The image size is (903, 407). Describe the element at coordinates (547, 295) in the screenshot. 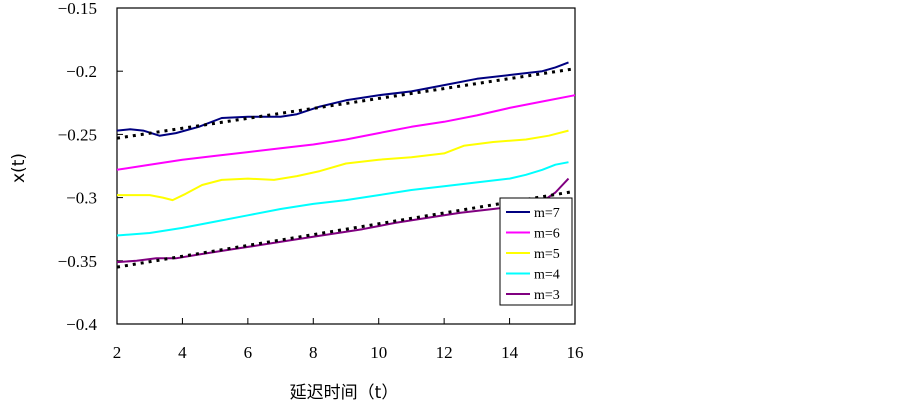

I see `legend-entry: m=3` at that location.